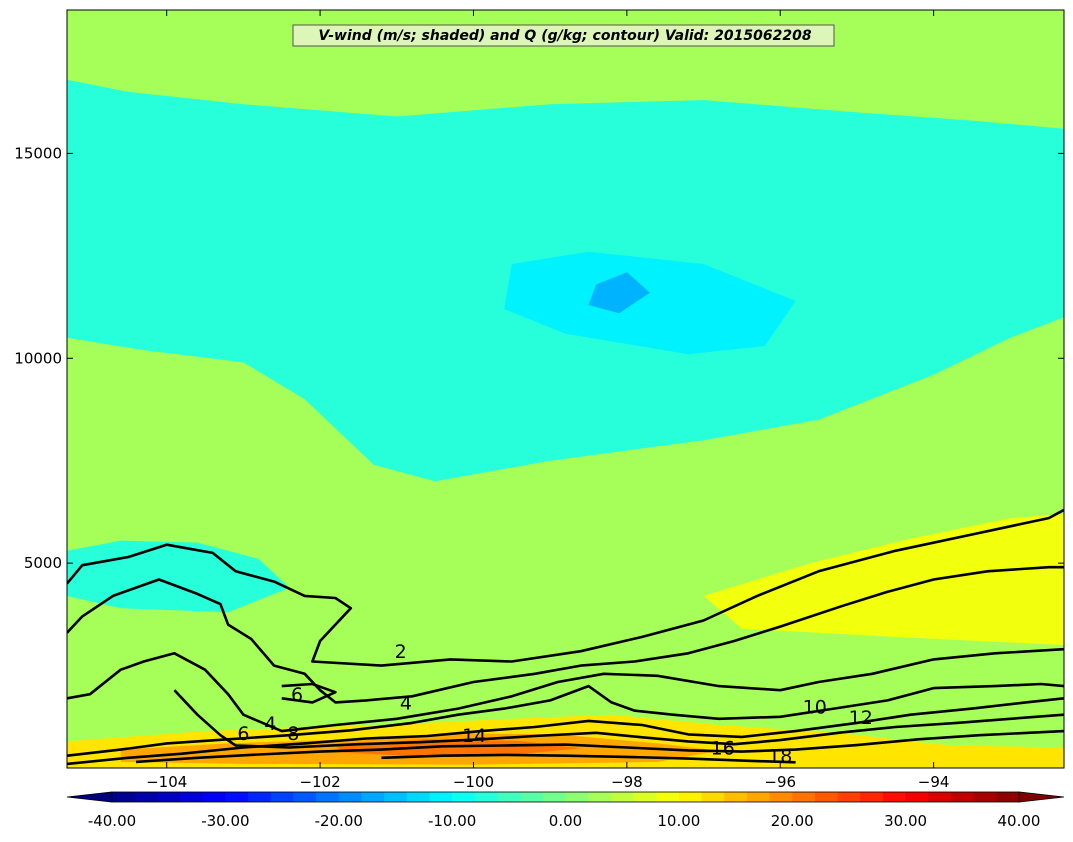 Image resolution: width=1073 pixels, height=842 pixels. Describe the element at coordinates (38, 153) in the screenshot. I see `y-tick-label: 15000` at that location.